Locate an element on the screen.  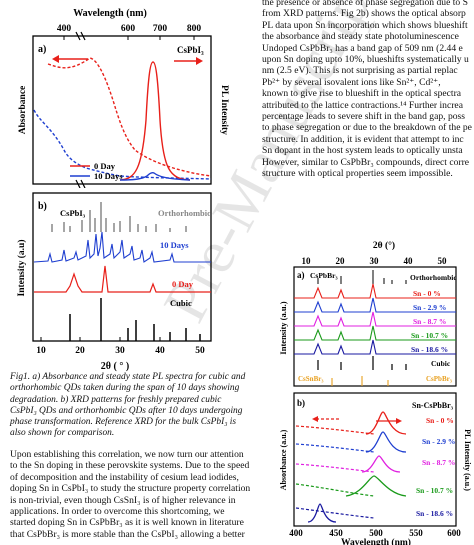
fig1b-cubic-label: Cubic is located at coordinates (181, 303).